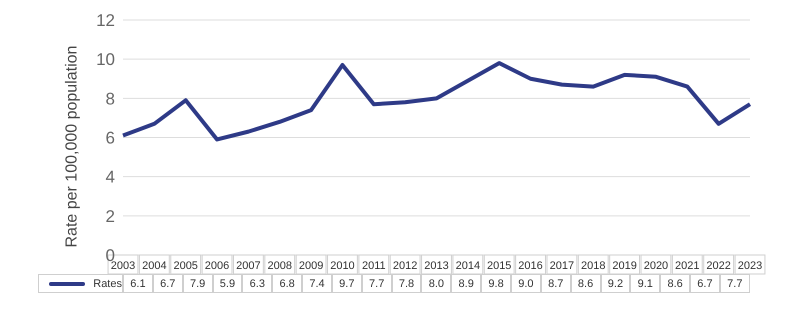  I want to click on y-axis-title: Rate per 100,000 population, so click(72, 147).